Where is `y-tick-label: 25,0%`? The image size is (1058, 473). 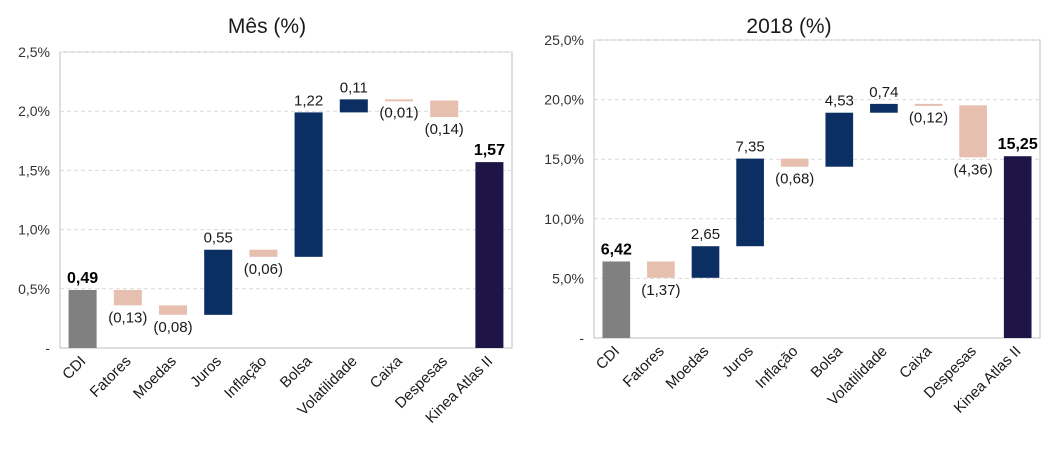 y-tick-label: 25,0% is located at coordinates (564, 40).